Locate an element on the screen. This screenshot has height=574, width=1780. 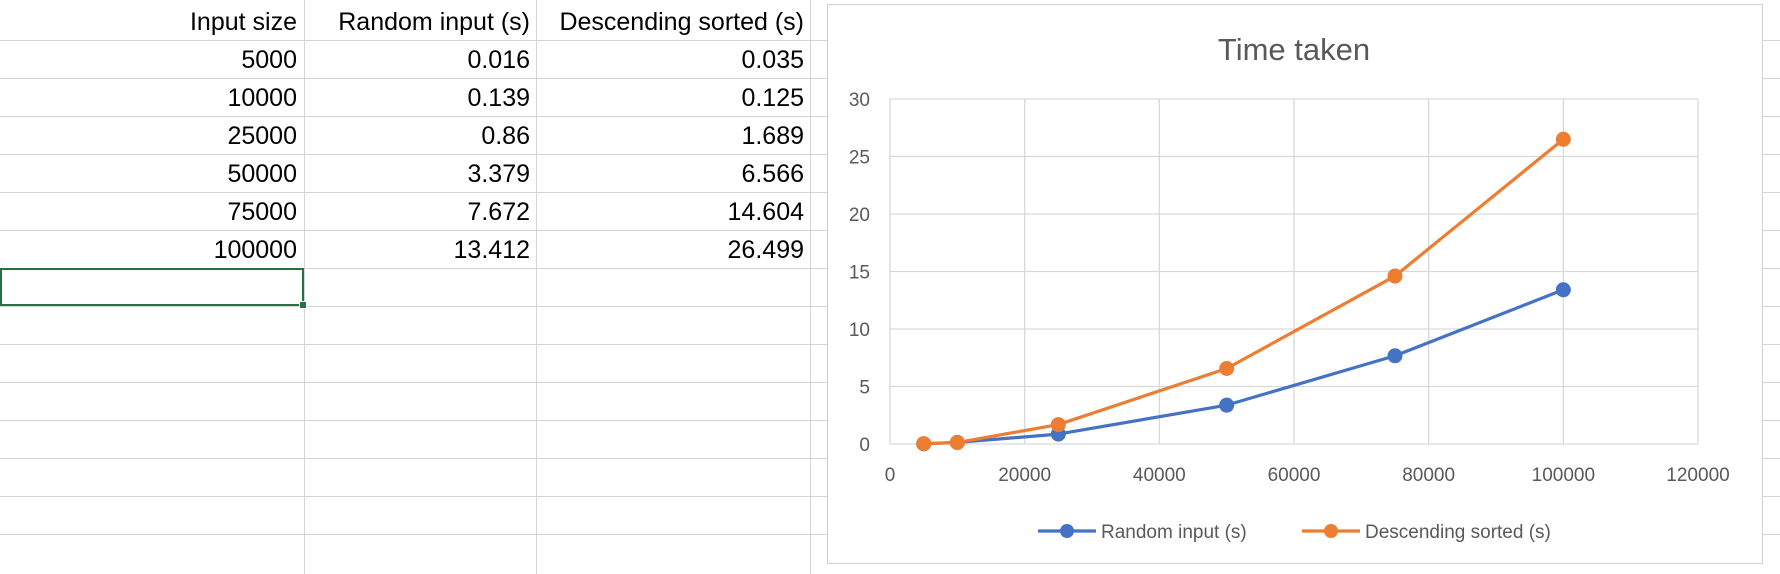
cell-input-size: 50000 is located at coordinates (262, 174).